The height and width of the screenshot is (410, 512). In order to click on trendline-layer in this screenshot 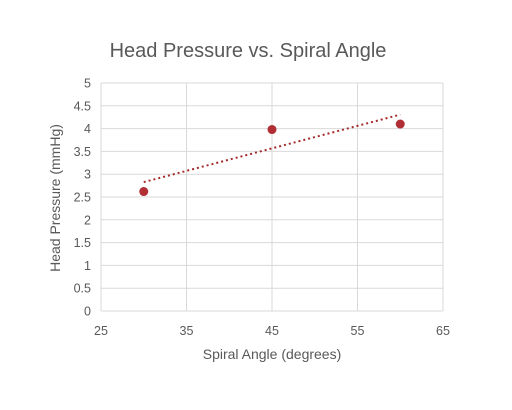, I will do `click(272, 148)`.